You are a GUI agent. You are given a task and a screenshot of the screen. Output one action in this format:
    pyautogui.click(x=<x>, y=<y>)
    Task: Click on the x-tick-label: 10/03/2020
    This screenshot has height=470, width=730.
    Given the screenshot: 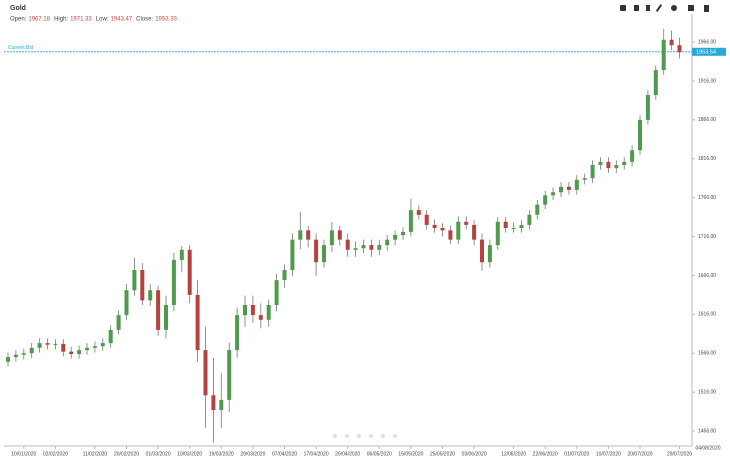 What is the action you would take?
    pyautogui.click(x=189, y=454)
    